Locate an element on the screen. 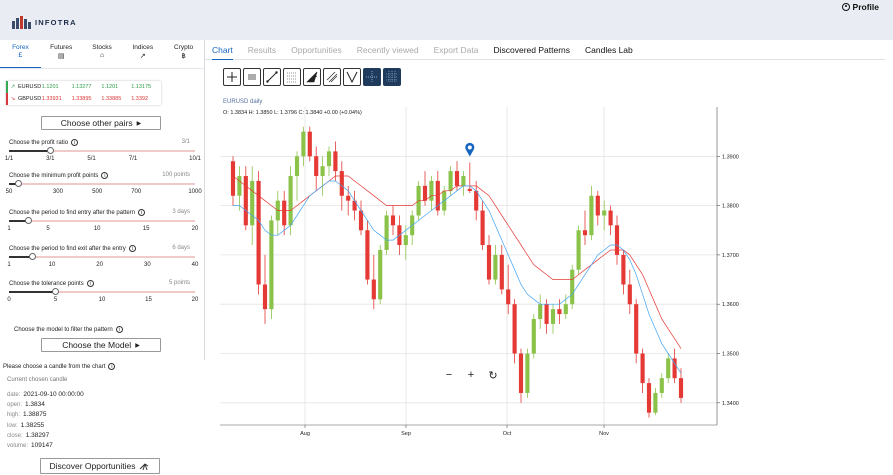 This screenshot has height=475, width=893. slider-label-text: Choose the profit ratio is located at coordinates (39, 142).